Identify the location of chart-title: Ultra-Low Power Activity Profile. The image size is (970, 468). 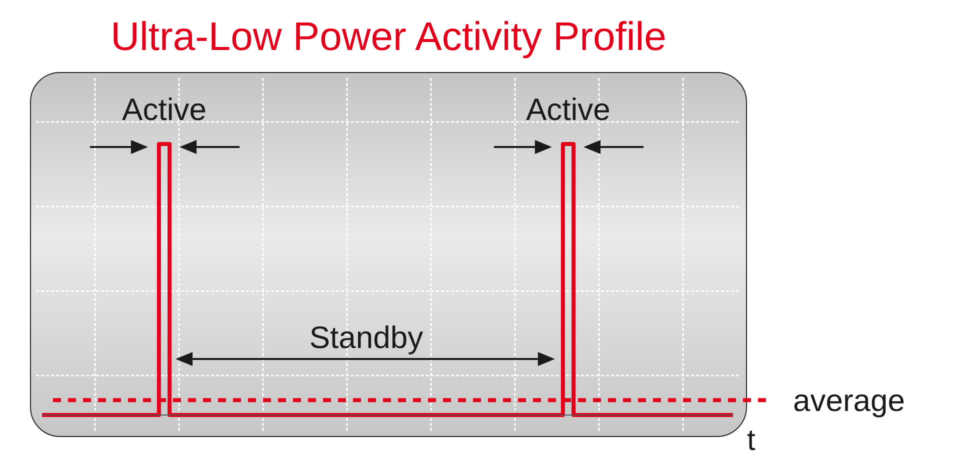
(388, 37).